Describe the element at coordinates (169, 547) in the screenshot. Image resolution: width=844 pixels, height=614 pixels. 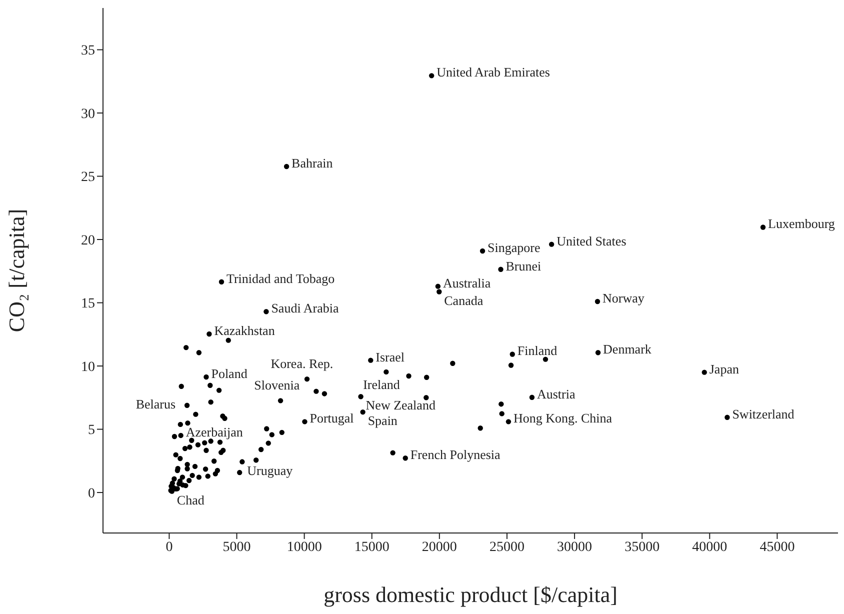
I see `x-tick-label: 0` at that location.